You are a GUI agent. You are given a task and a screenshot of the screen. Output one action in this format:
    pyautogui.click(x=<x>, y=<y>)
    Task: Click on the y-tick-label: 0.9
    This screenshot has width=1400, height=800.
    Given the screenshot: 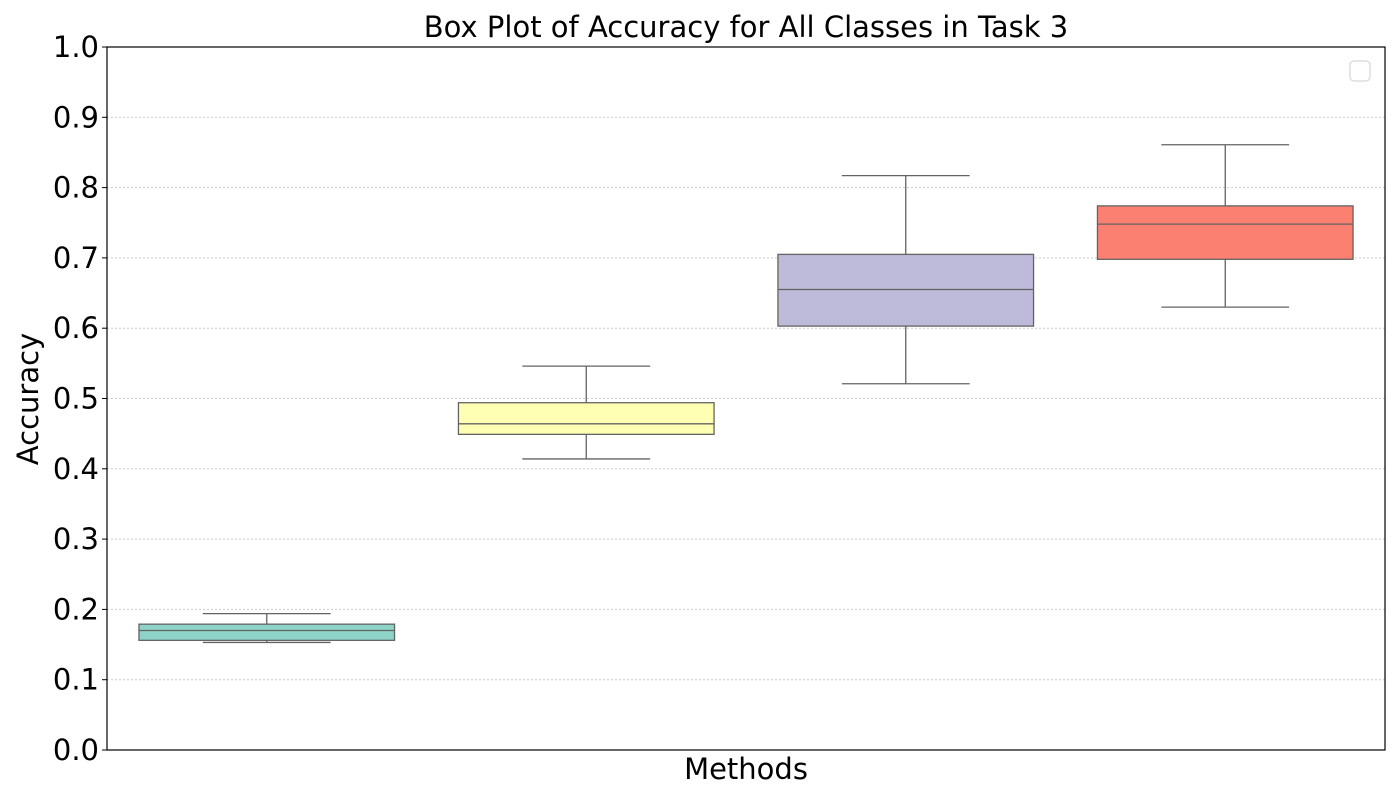 What is the action you would take?
    pyautogui.click(x=76, y=117)
    